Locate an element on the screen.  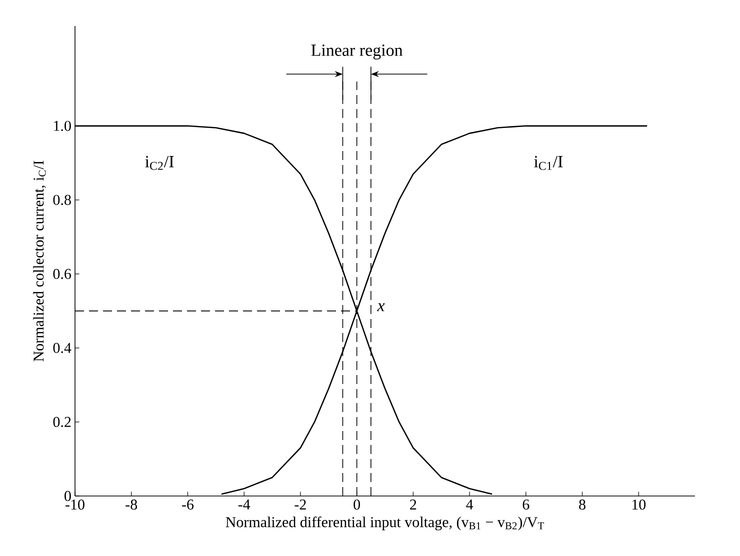
y-tick-label: 0.8 is located at coordinates (62, 200).